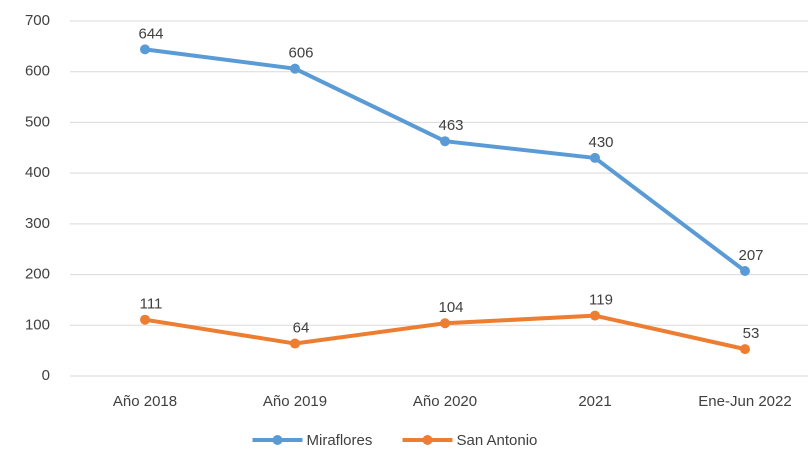  I want to click on legend-label: San Antonio, so click(497, 440).